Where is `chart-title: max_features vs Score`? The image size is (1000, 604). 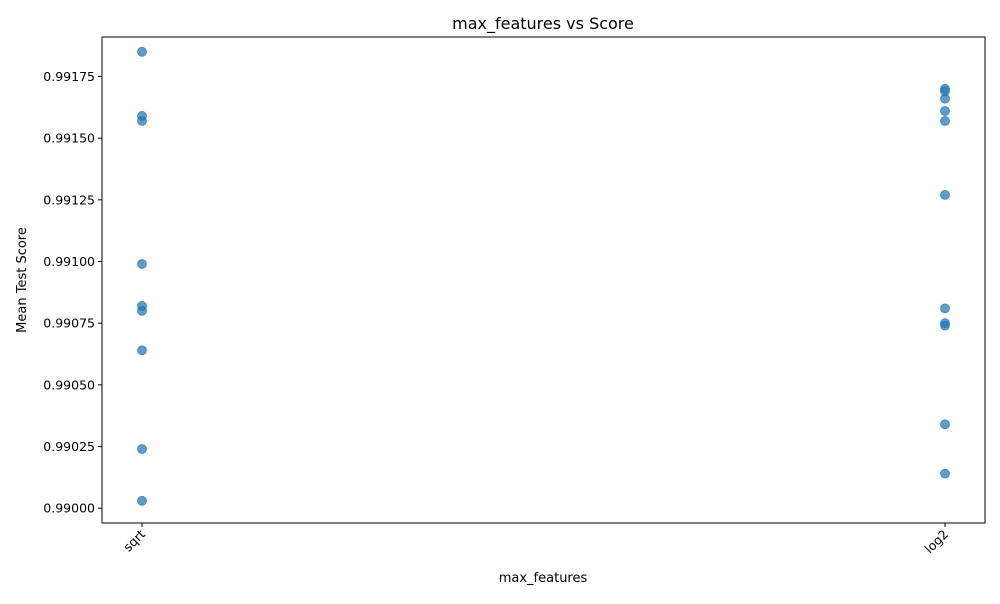 chart-title: max_features vs Score is located at coordinates (543, 24).